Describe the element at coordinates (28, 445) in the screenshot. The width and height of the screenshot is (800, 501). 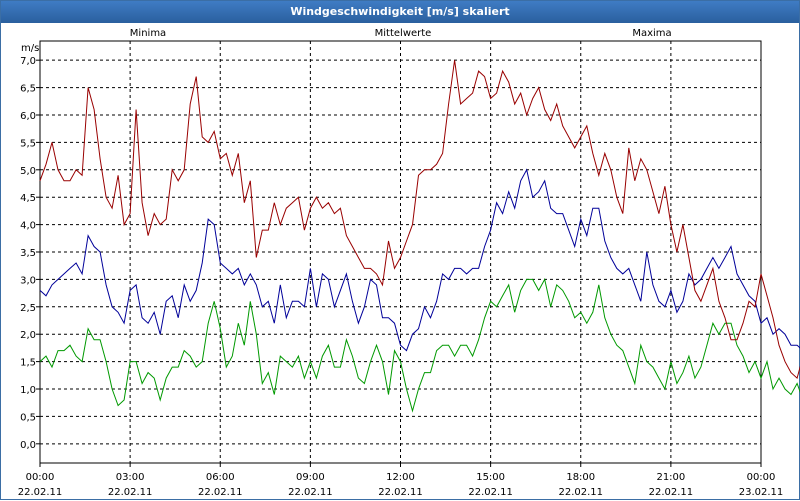
I see `y-tick-label: 0,0` at that location.